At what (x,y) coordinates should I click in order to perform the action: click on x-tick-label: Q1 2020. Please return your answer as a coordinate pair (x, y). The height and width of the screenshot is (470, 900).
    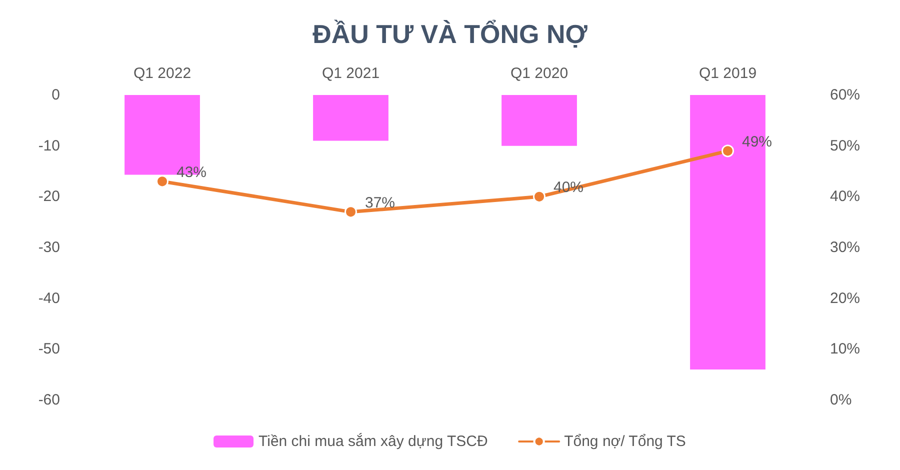
    Looking at the image, I should click on (539, 73).